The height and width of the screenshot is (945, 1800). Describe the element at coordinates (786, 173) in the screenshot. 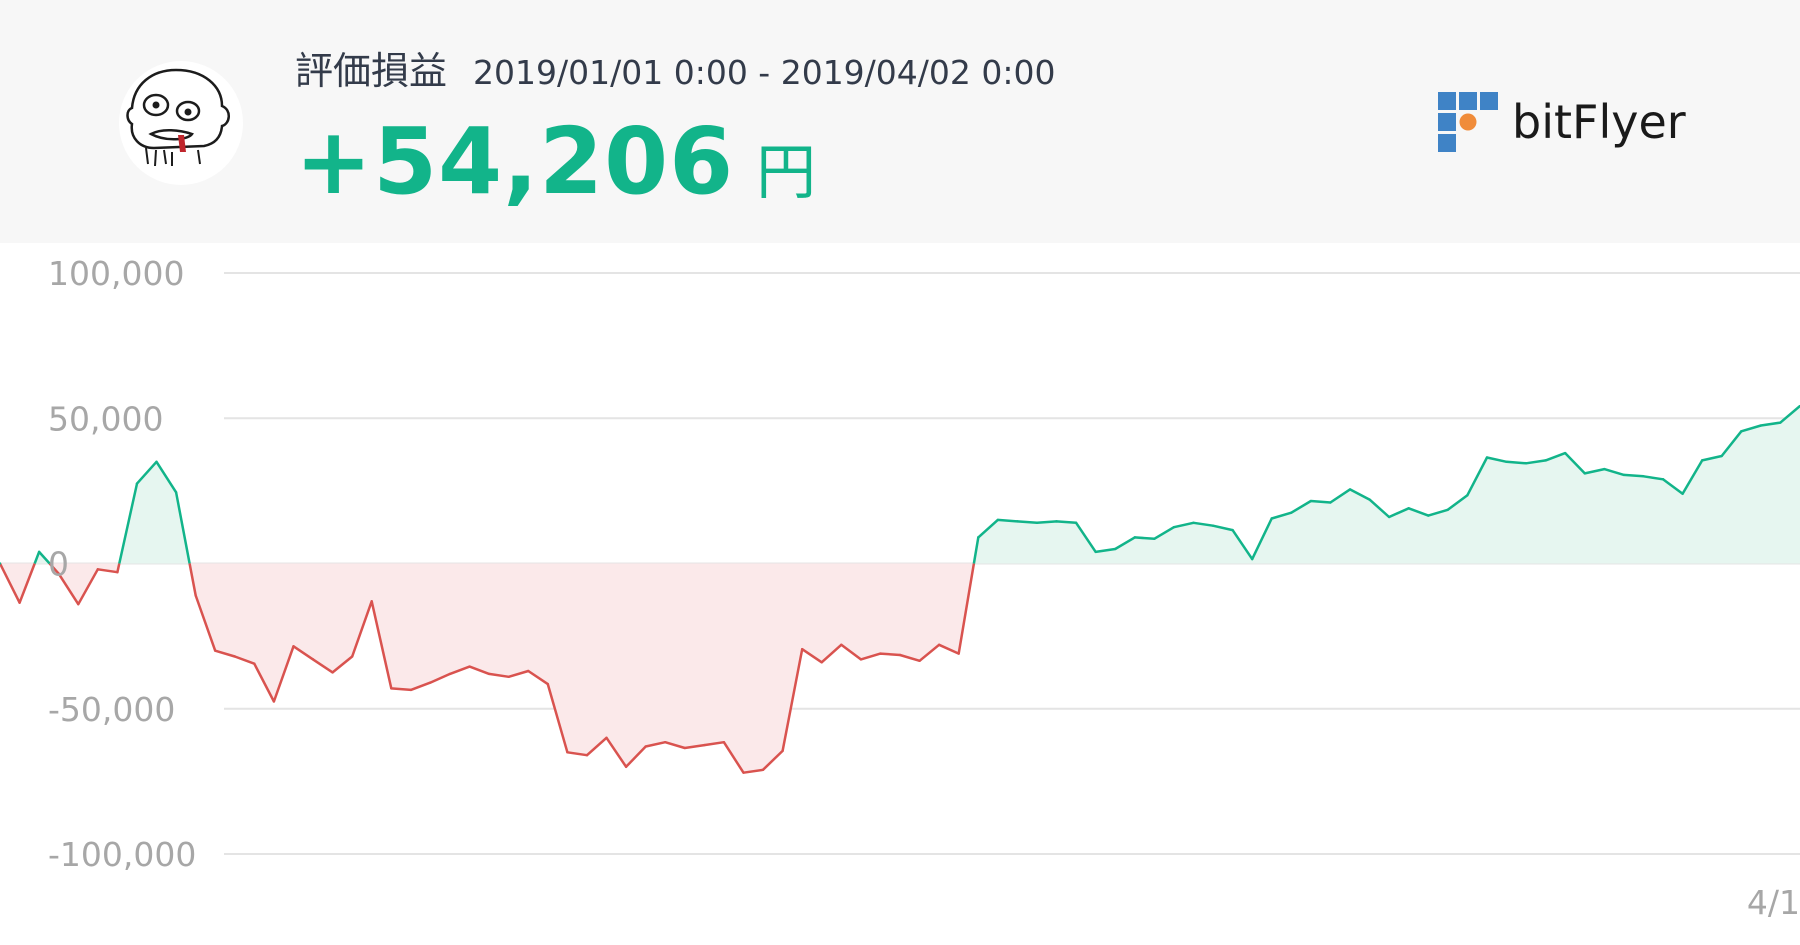

I see `currency-unit: 円` at that location.